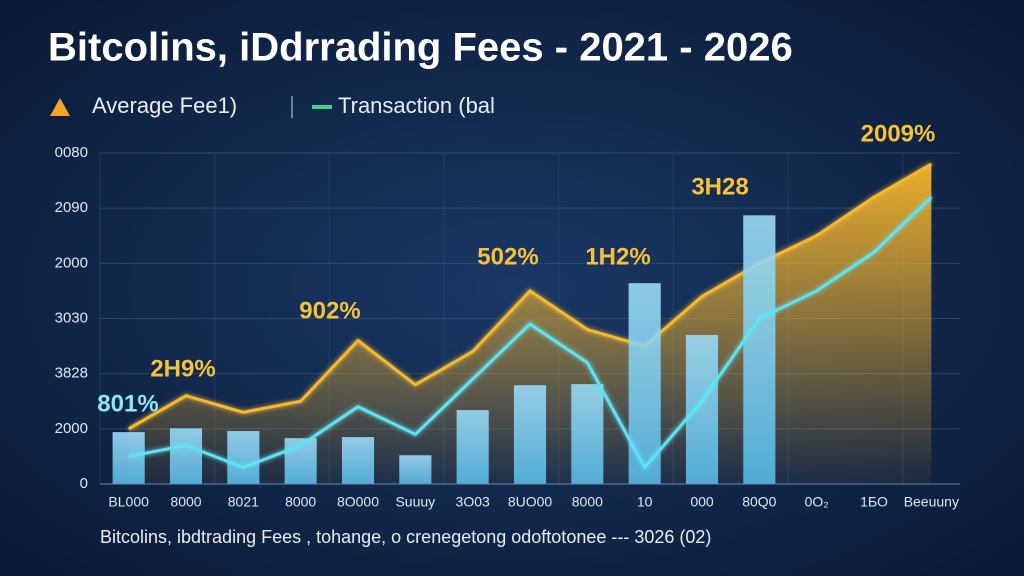 Image resolution: width=1024 pixels, height=576 pixels. What do you see at coordinates (358, 502) in the screenshot?
I see `x-tick-label: 8O000` at bounding box center [358, 502].